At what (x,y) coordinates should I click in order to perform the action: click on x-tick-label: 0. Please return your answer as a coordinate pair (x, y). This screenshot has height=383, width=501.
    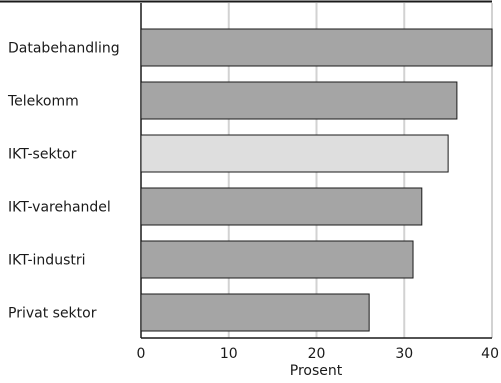
    Looking at the image, I should click on (141, 354).